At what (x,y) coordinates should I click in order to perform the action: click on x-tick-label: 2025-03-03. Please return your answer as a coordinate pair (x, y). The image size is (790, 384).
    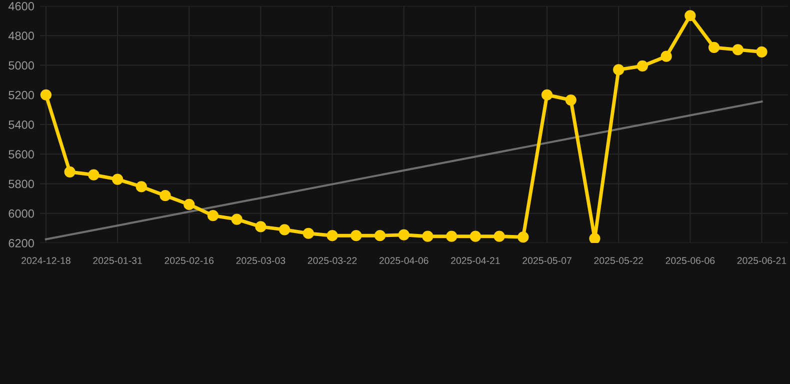
    Looking at the image, I should click on (261, 260).